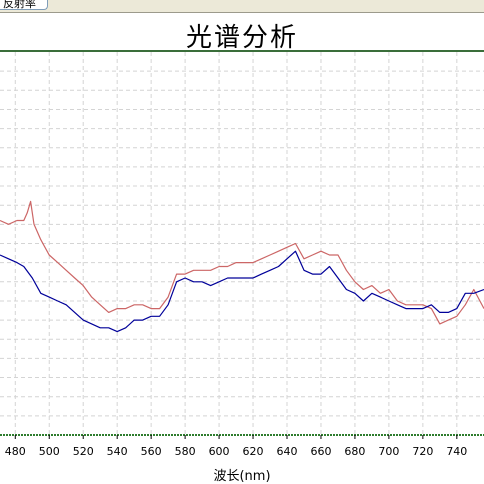 The height and width of the screenshot is (484, 484). Describe the element at coordinates (241, 38) in the screenshot. I see `chart-title: 光谱分析` at that location.